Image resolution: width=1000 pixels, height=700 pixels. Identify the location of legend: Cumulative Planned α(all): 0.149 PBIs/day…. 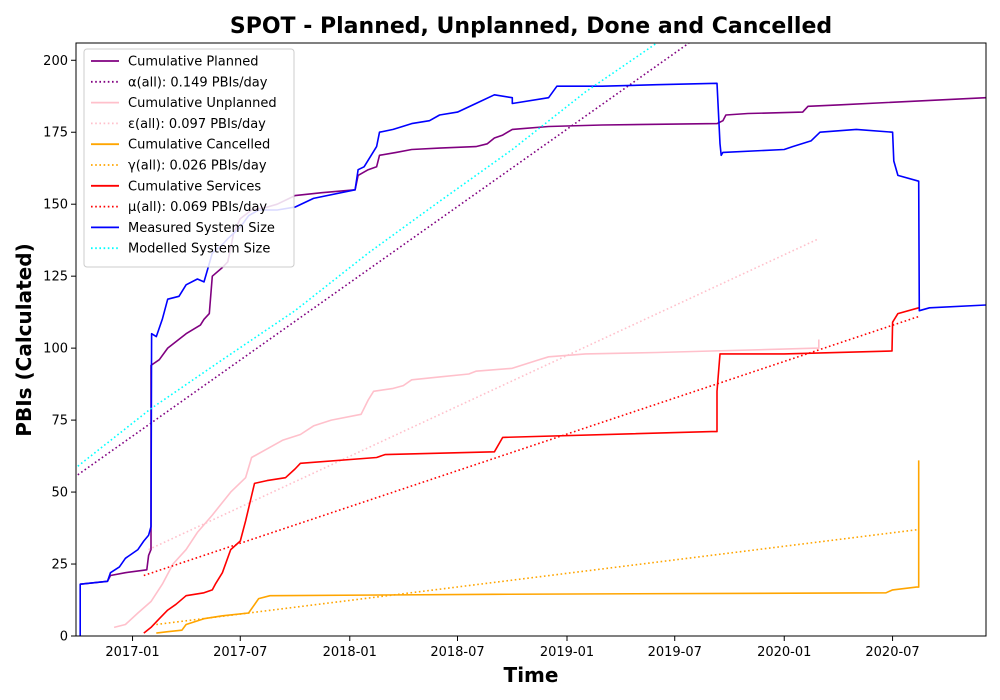
(189, 158).